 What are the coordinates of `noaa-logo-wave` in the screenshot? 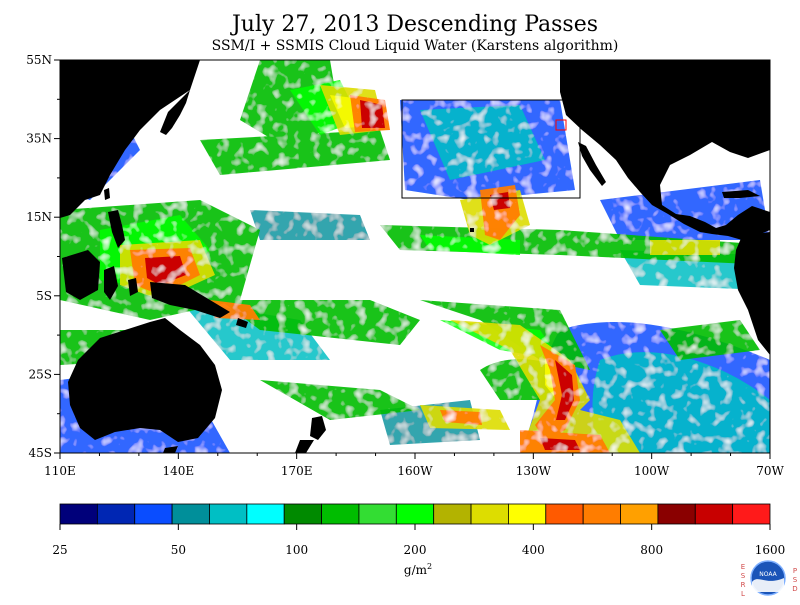 It's located at (768, 585).